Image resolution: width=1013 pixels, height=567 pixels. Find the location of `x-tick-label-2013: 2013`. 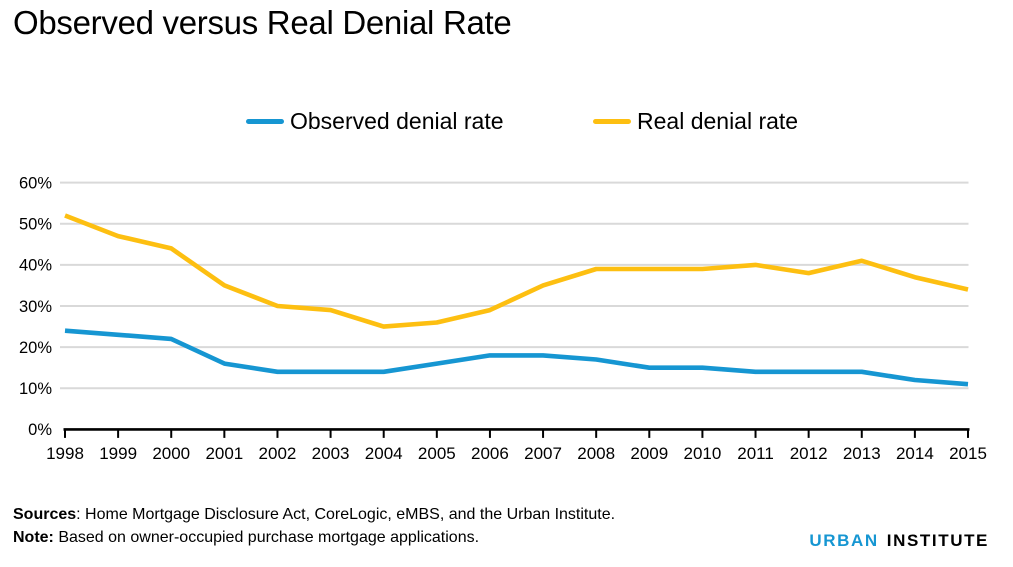

x-tick-label-2013: 2013 is located at coordinates (862, 453).